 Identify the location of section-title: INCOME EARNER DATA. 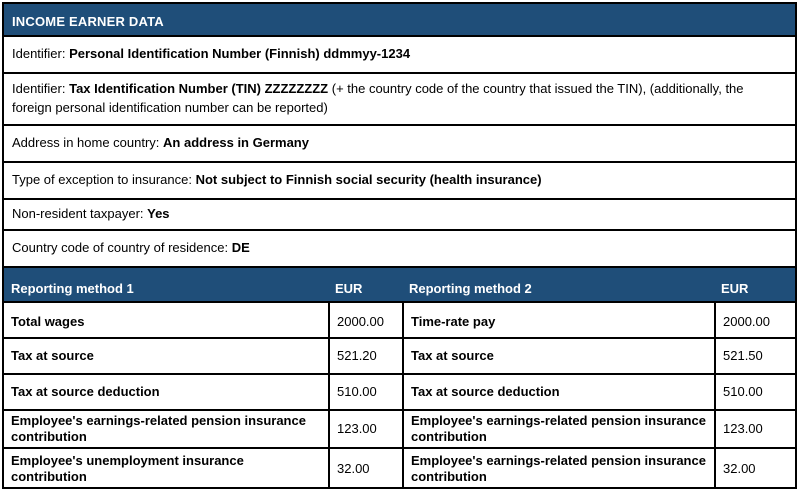
(88, 21).